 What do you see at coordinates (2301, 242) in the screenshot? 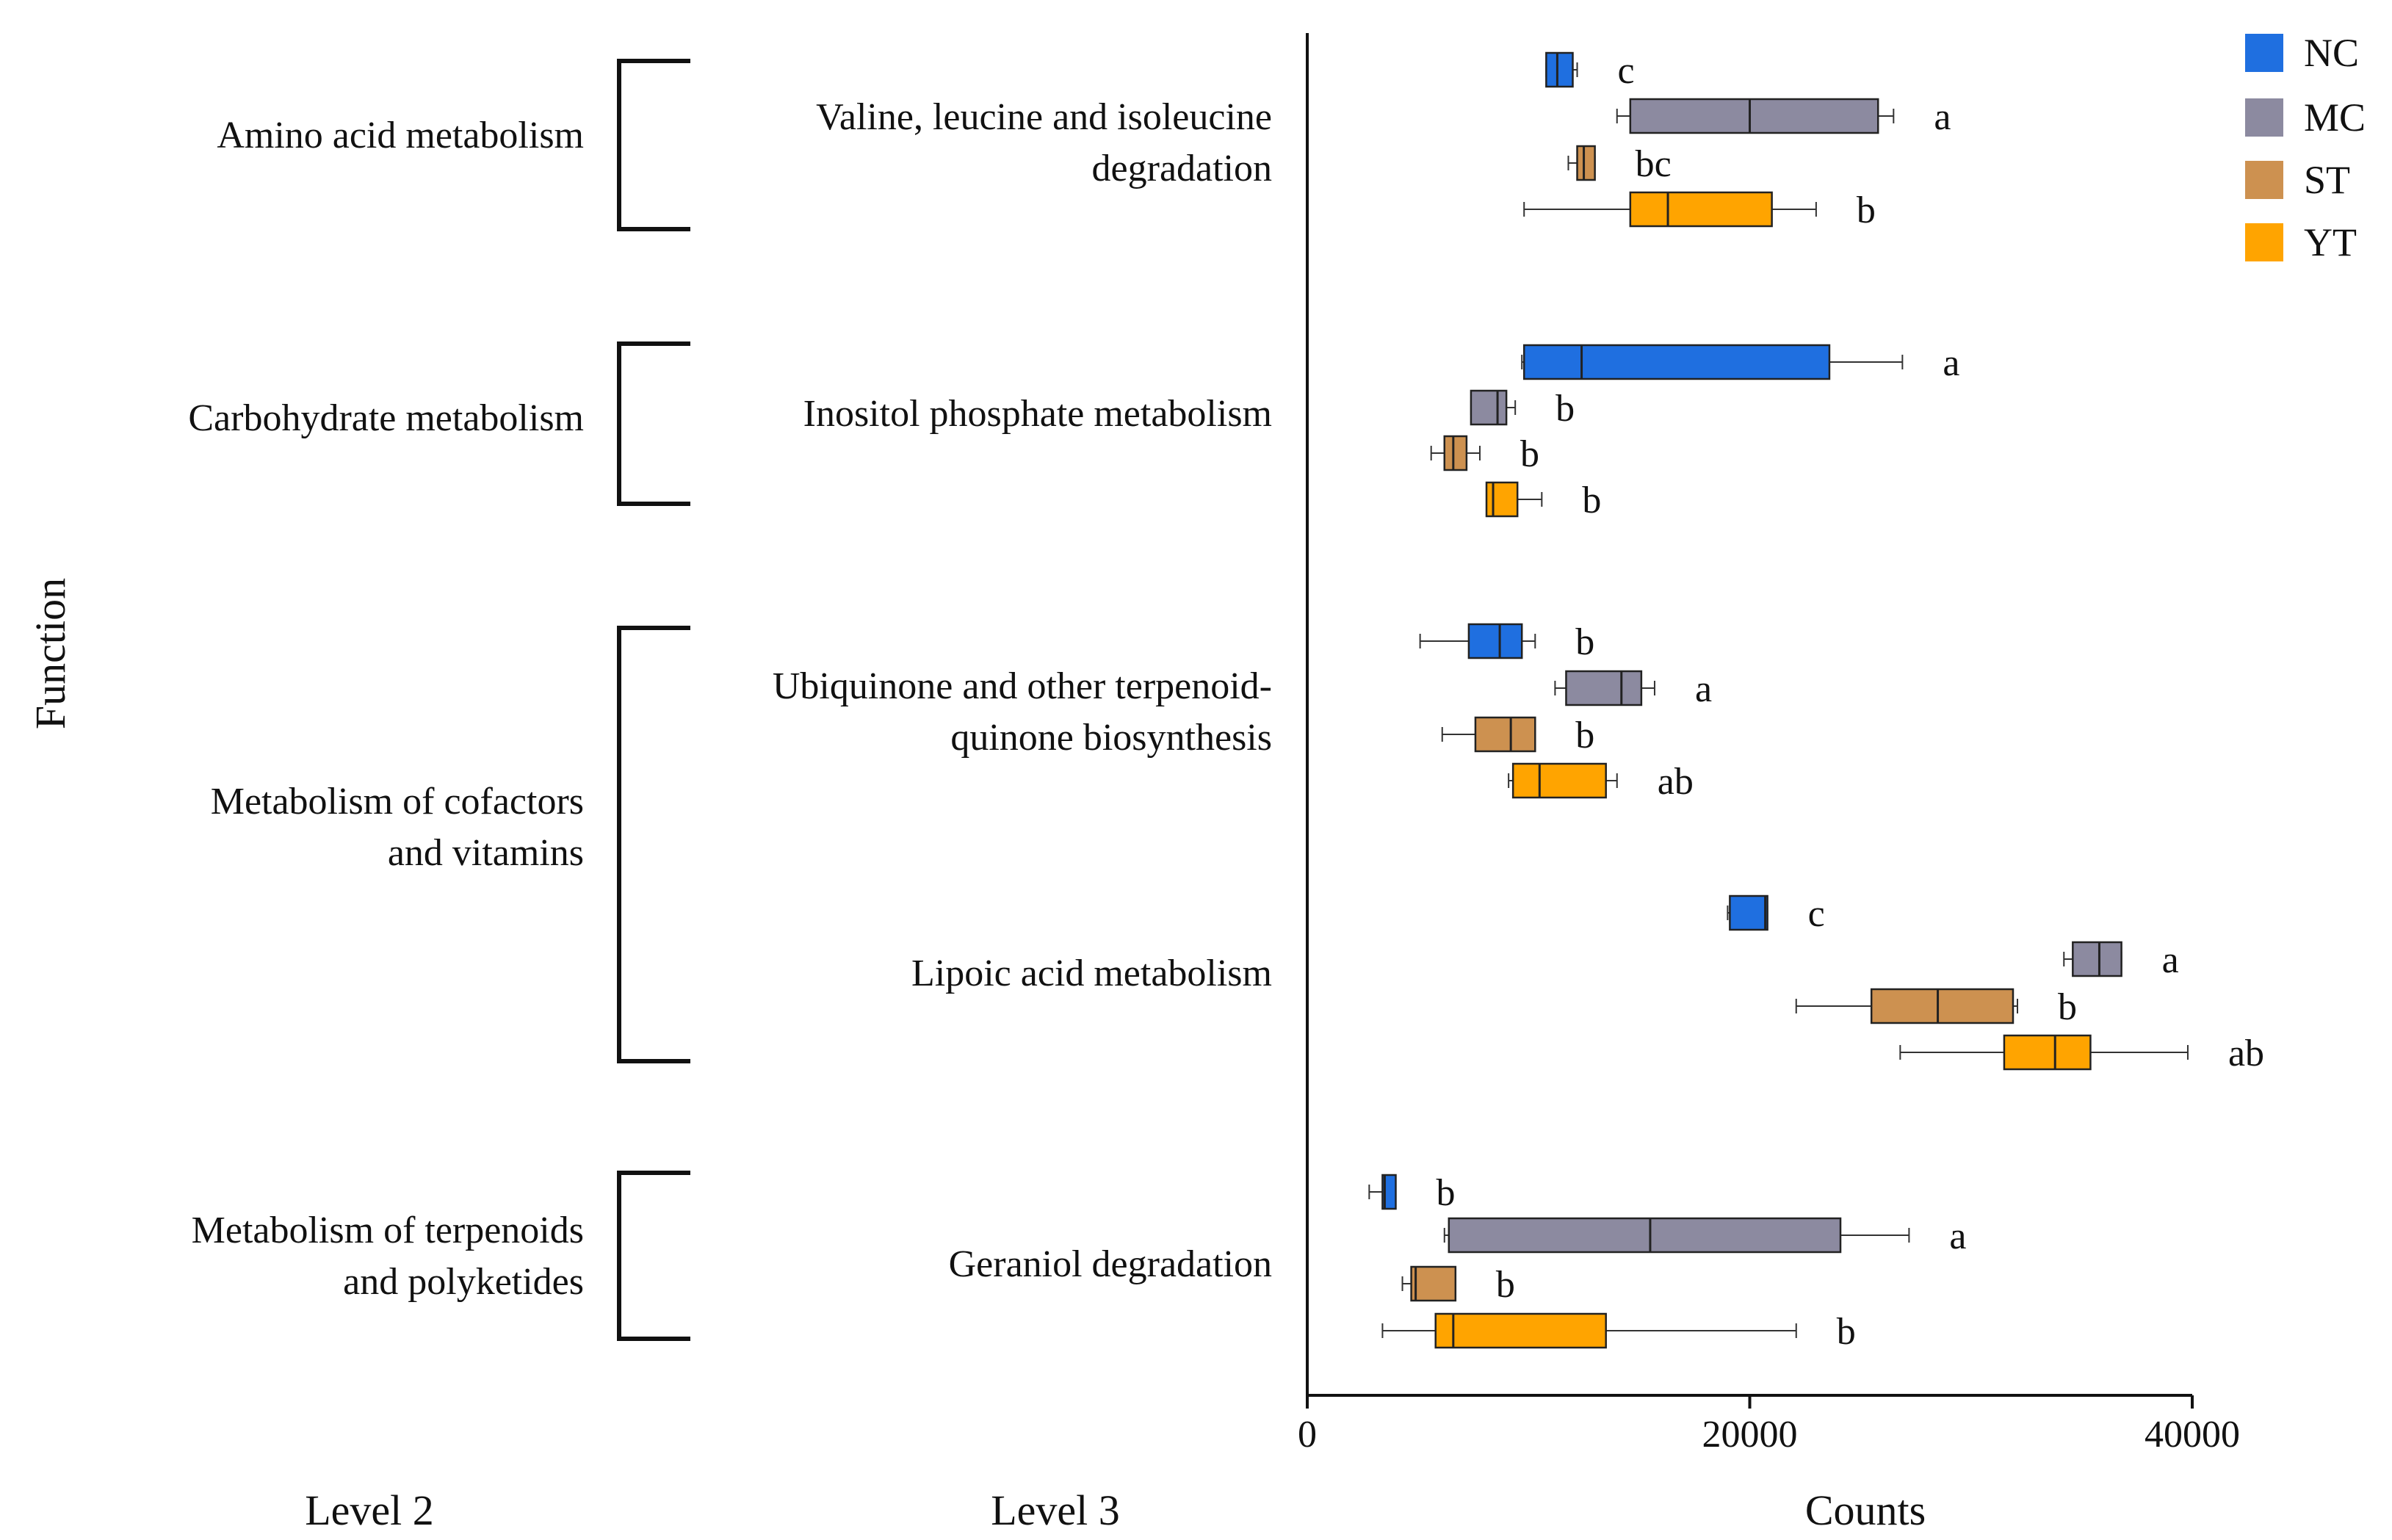
I see `legend-item-yt: YT` at bounding box center [2301, 242].